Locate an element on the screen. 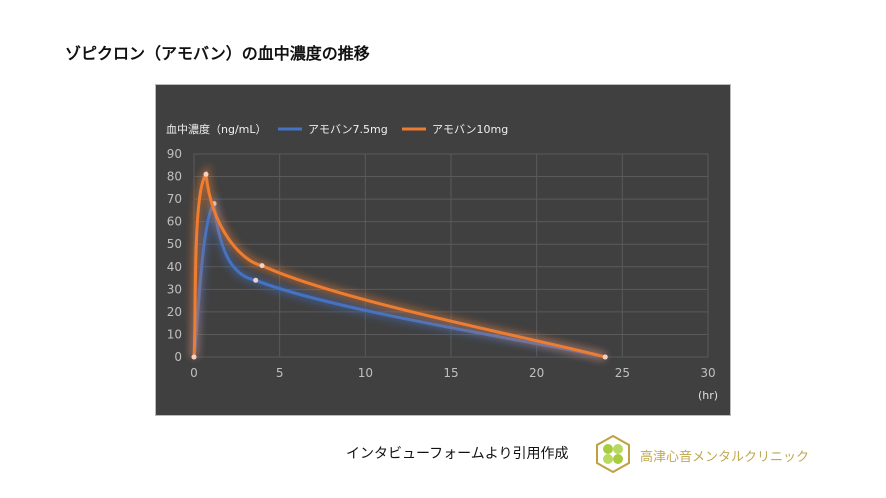 Image resolution: width=886 pixels, height=498 pixels. x-tick-label: 30 is located at coordinates (707, 373).